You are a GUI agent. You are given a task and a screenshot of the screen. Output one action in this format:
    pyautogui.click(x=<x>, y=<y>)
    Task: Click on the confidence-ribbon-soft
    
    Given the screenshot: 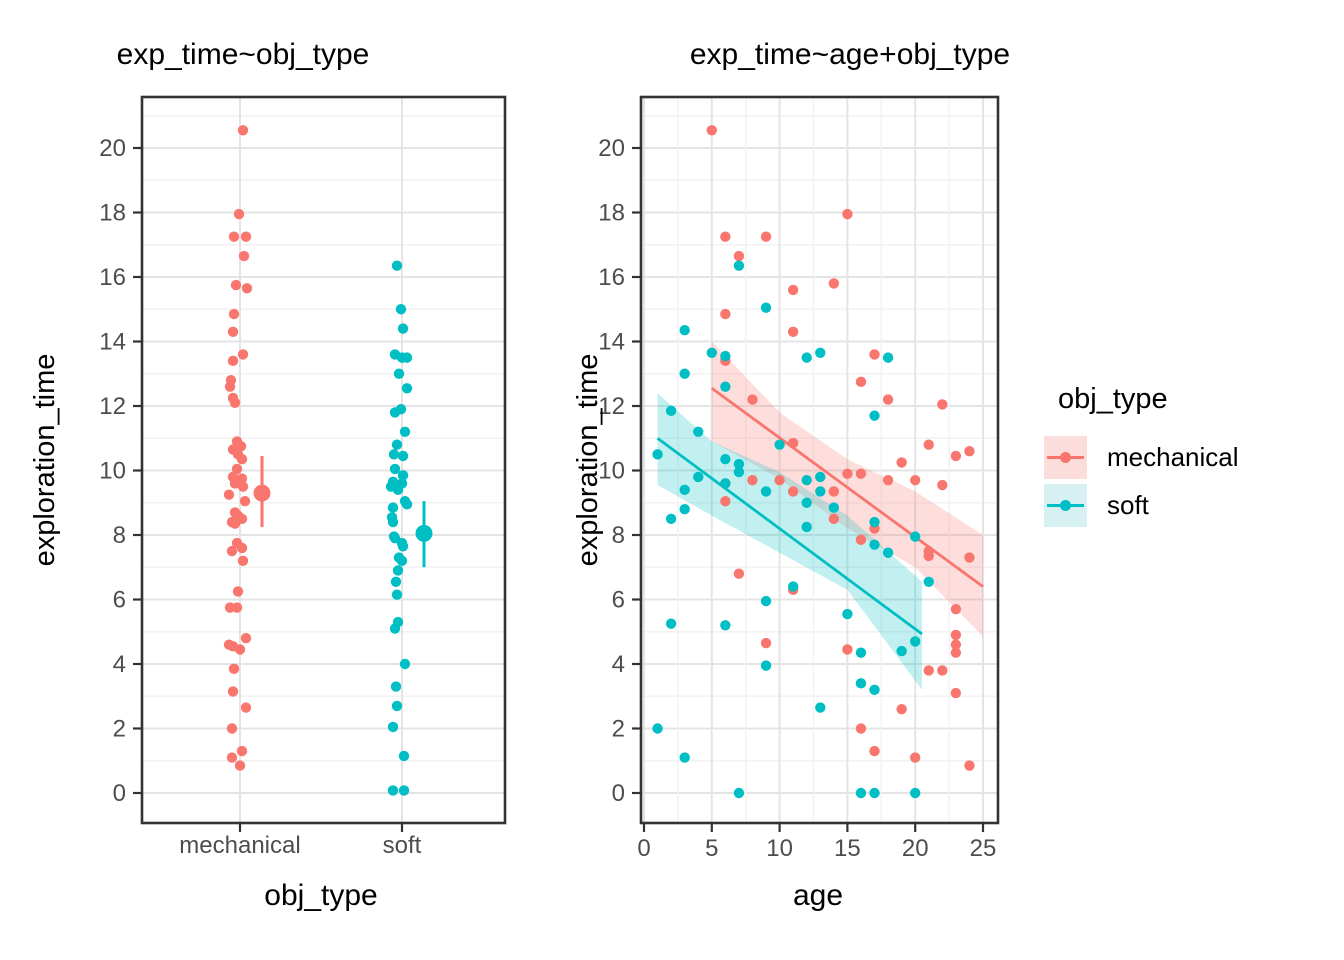 What is the action you would take?
    pyautogui.click(x=789, y=541)
    